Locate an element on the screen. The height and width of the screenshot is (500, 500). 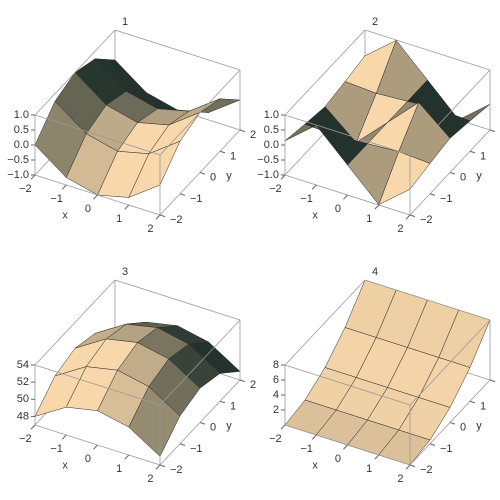
z-tick-label: 50 is located at coordinates (23, 399).